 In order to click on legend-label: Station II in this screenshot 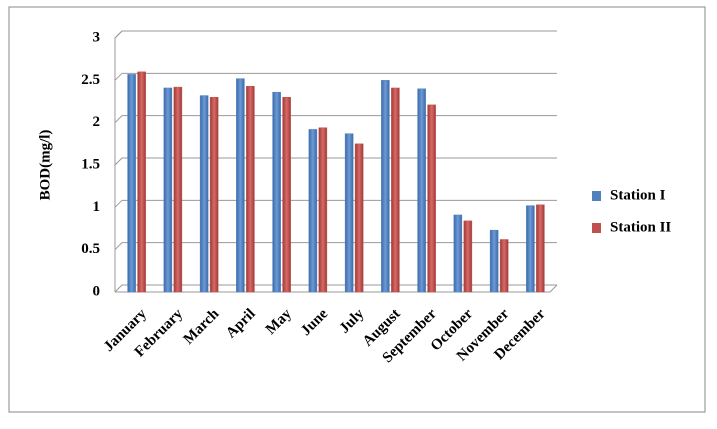, I will do `click(640, 227)`.